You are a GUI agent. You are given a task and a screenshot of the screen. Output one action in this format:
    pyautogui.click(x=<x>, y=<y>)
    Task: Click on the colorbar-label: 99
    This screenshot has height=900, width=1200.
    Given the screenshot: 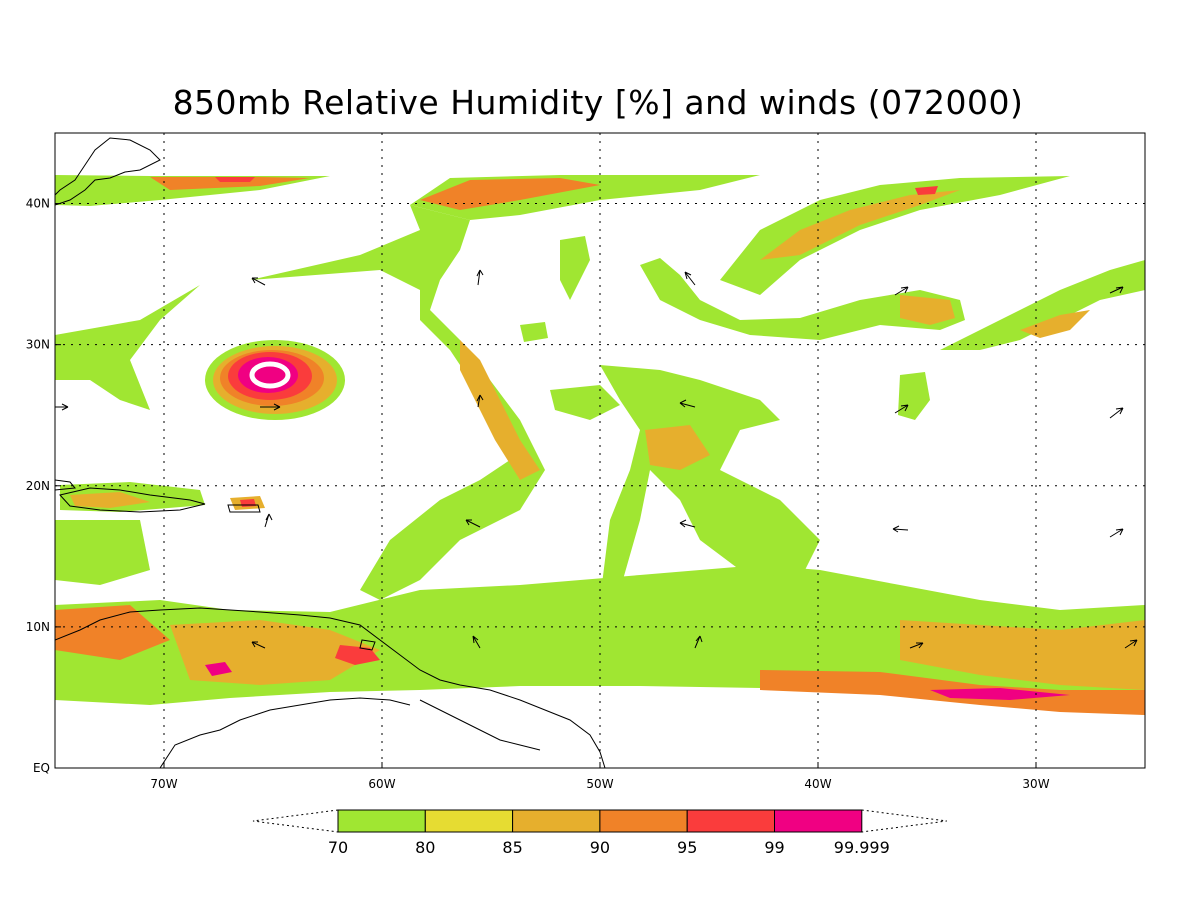 What is the action you would take?
    pyautogui.click(x=774, y=847)
    